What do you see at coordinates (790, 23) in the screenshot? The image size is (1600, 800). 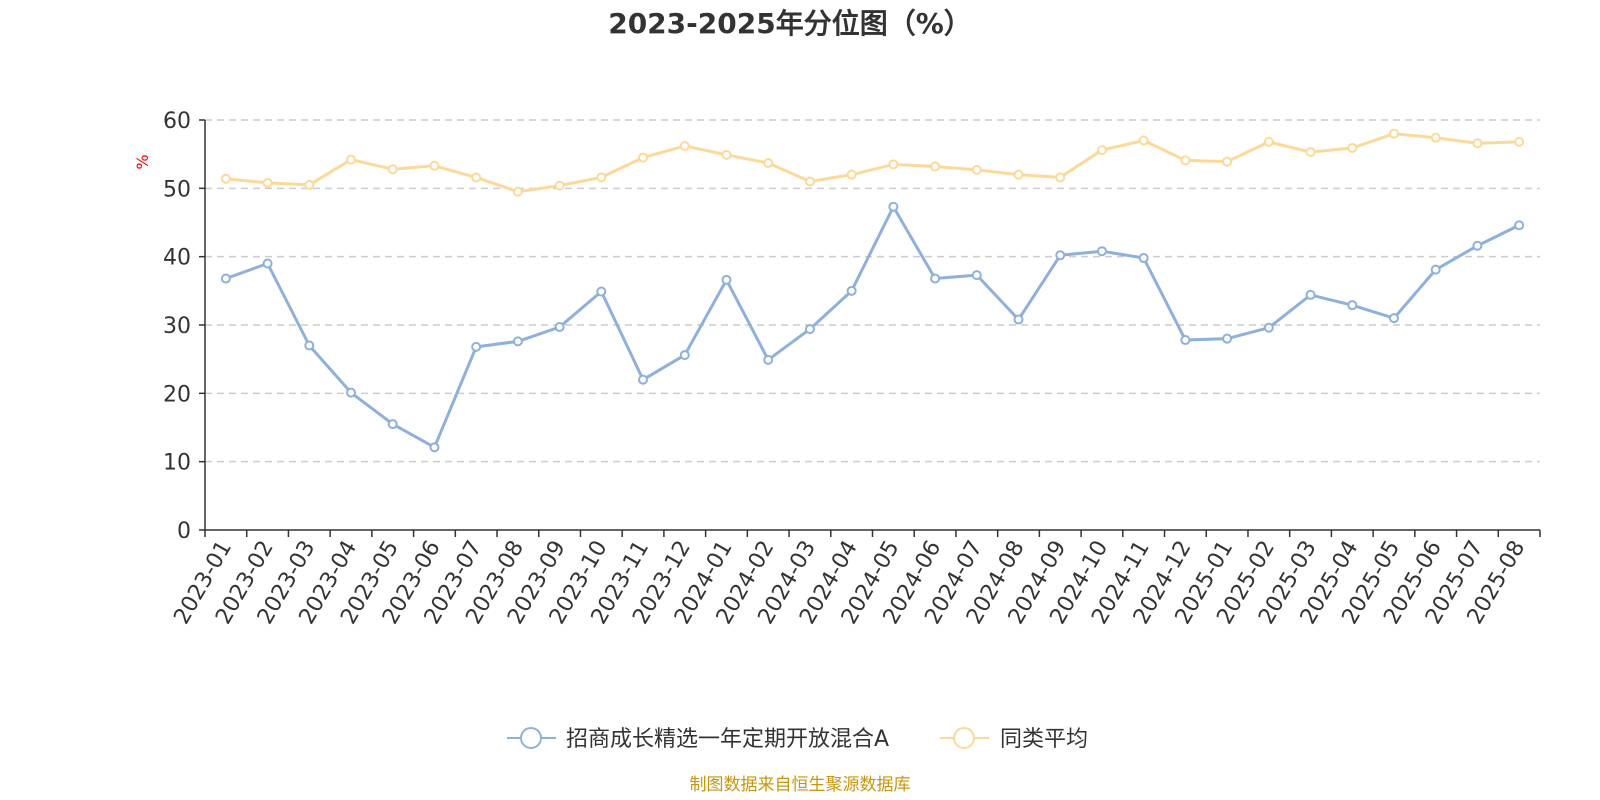 I see `chart-title: 2023-2025年分位图（%）` at bounding box center [790, 23].